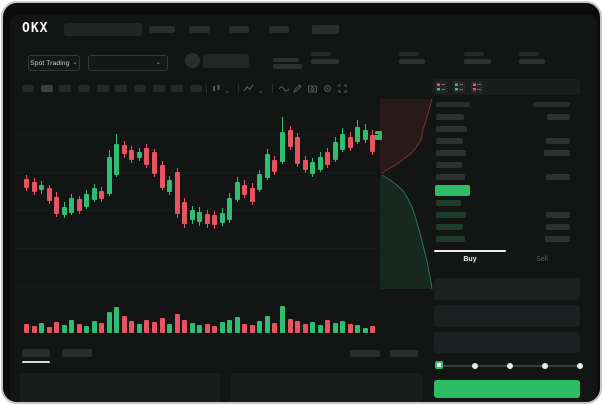 This screenshot has height=405, width=603. Describe the element at coordinates (216, 88) in the screenshot. I see `candle-type-icon` at that location.